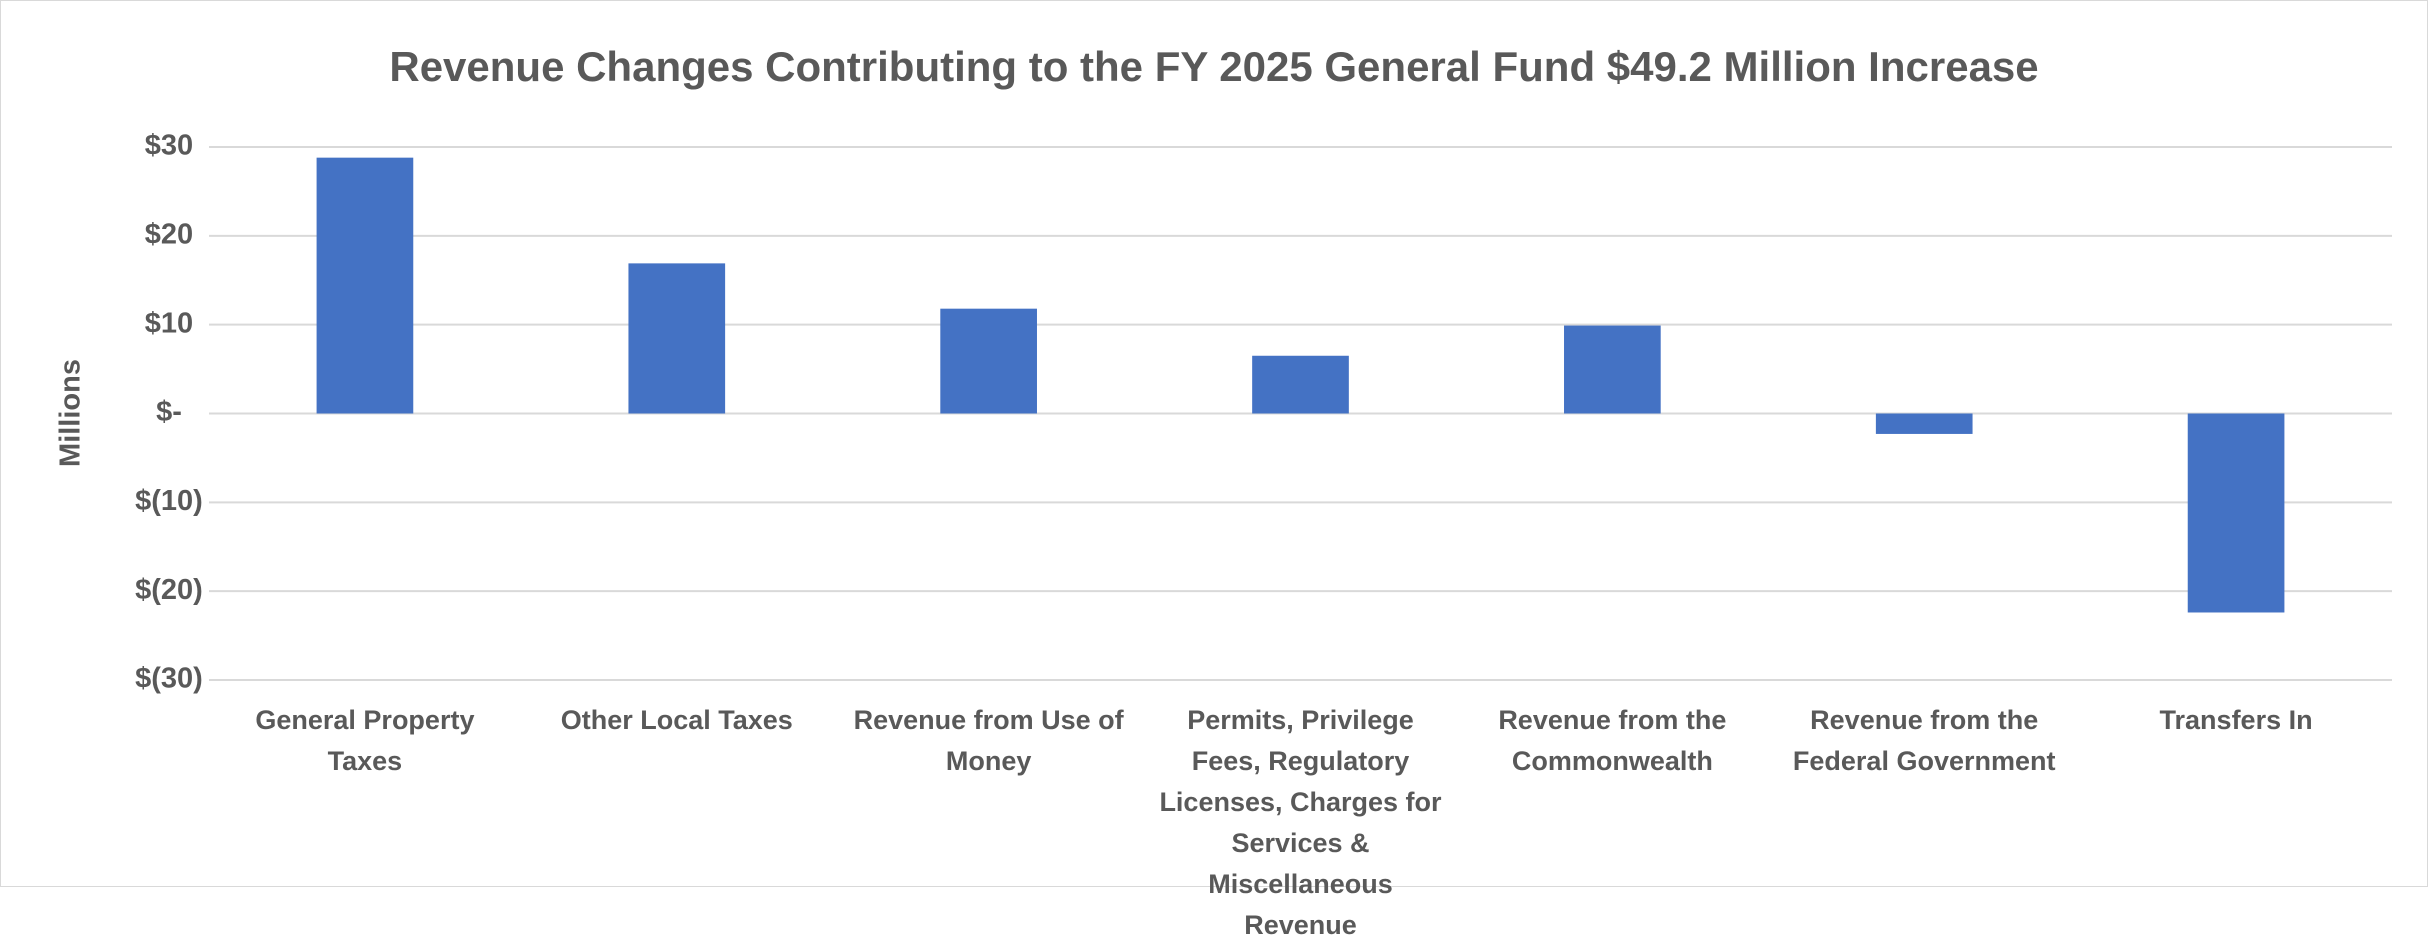  What do you see at coordinates (365, 740) in the screenshot?
I see `x-tick-label: General Property Taxes` at bounding box center [365, 740].